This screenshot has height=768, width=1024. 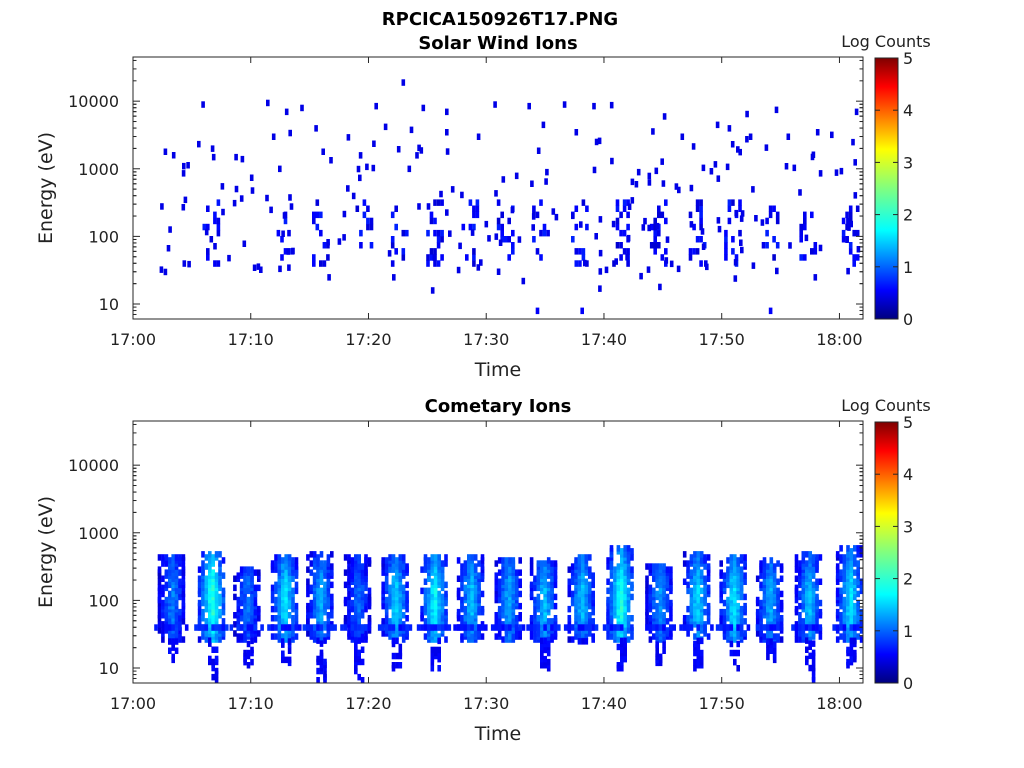 What do you see at coordinates (368, 703) in the screenshot?
I see `x-tick-label: 17:20` at bounding box center [368, 703].